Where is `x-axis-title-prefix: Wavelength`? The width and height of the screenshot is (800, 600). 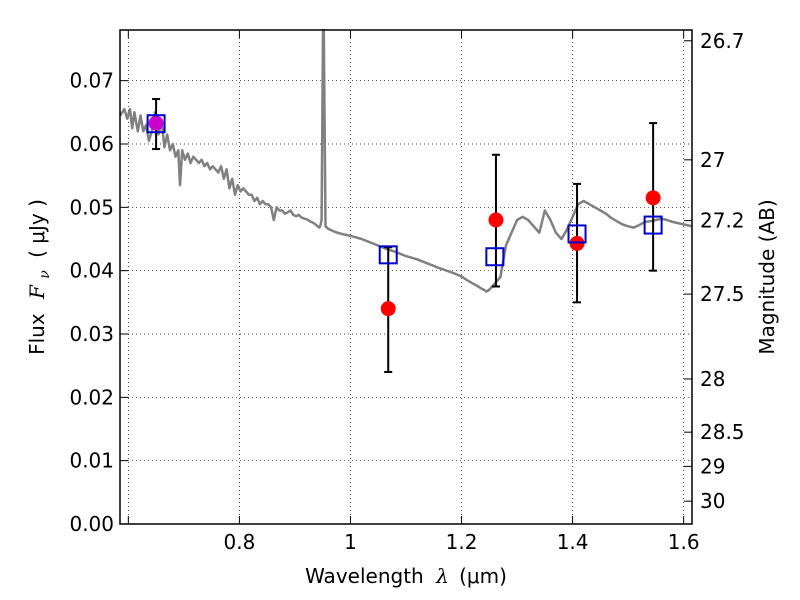
x-axis-title-prefix: Wavelength is located at coordinates (364, 576).